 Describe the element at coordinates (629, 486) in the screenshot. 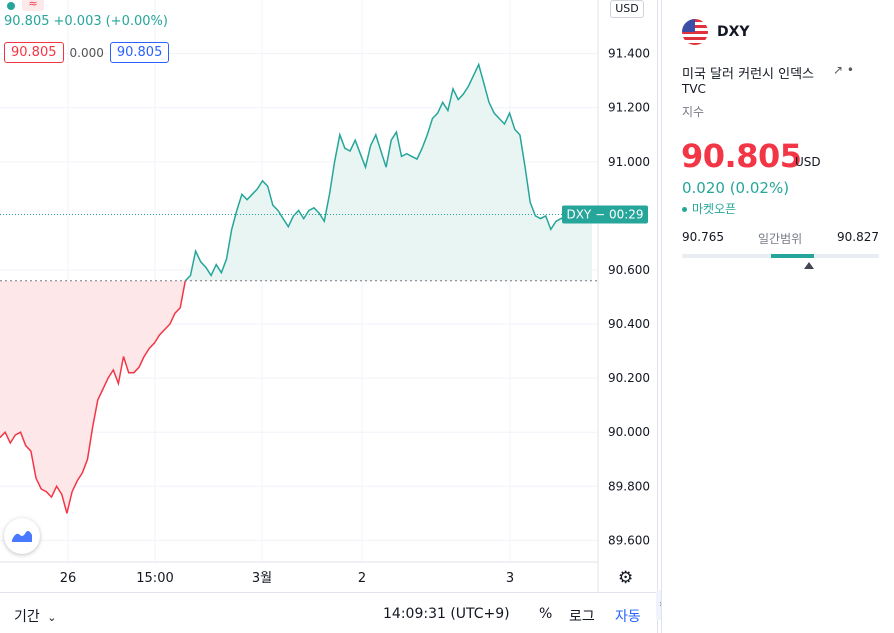

I see `y-tick-label: 89.800` at that location.